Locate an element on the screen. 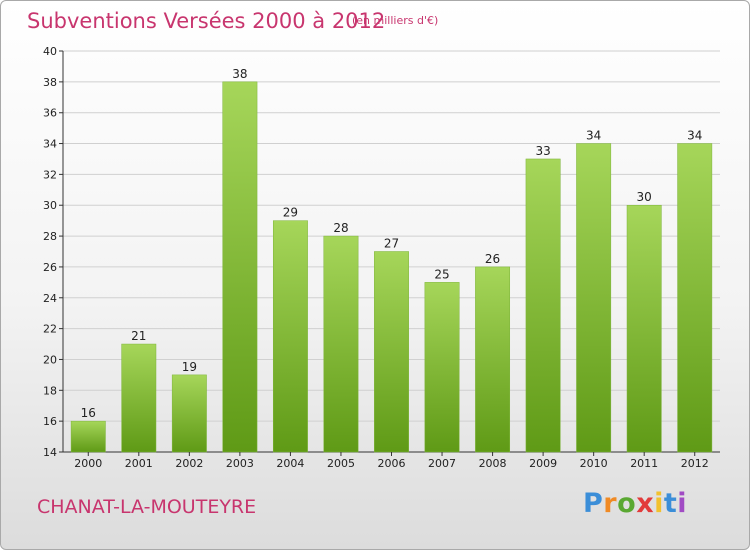  x-tick-label: 2005 is located at coordinates (341, 463).